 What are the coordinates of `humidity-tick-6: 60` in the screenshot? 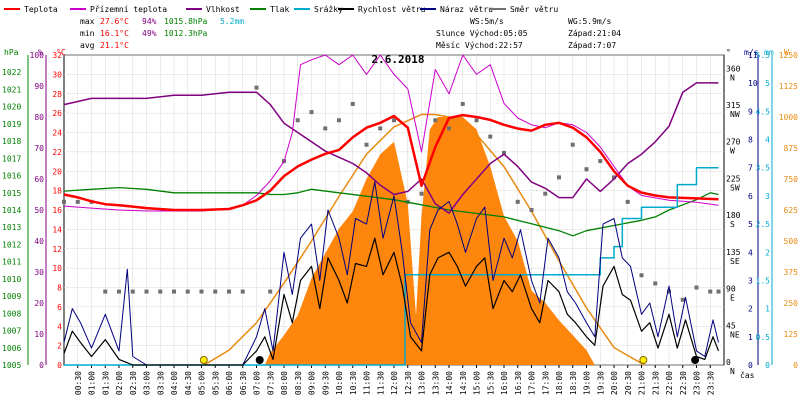 It's located at (39, 179).